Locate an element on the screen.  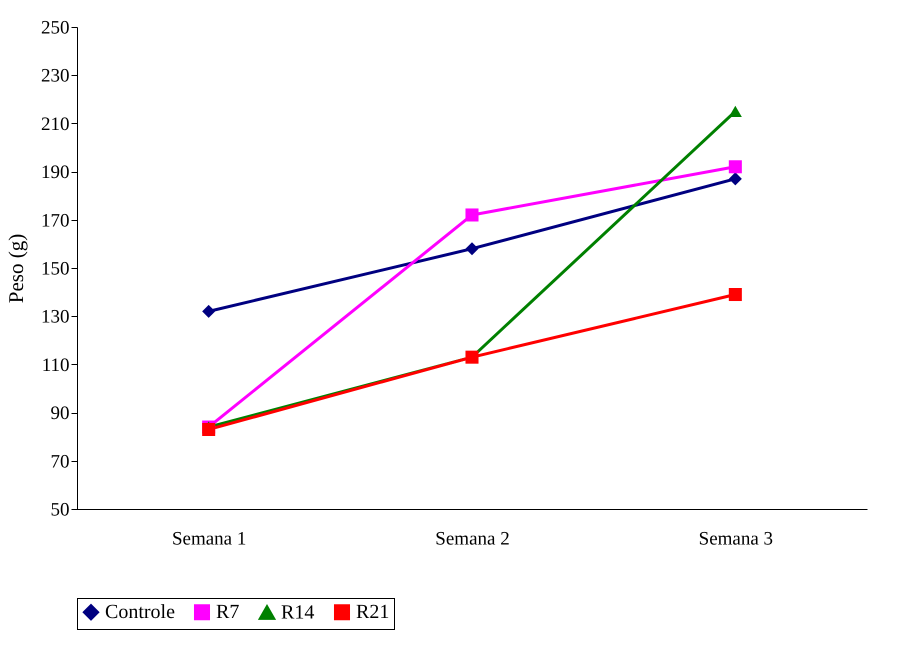
y-tick-label: 110 is located at coordinates (56, 365).